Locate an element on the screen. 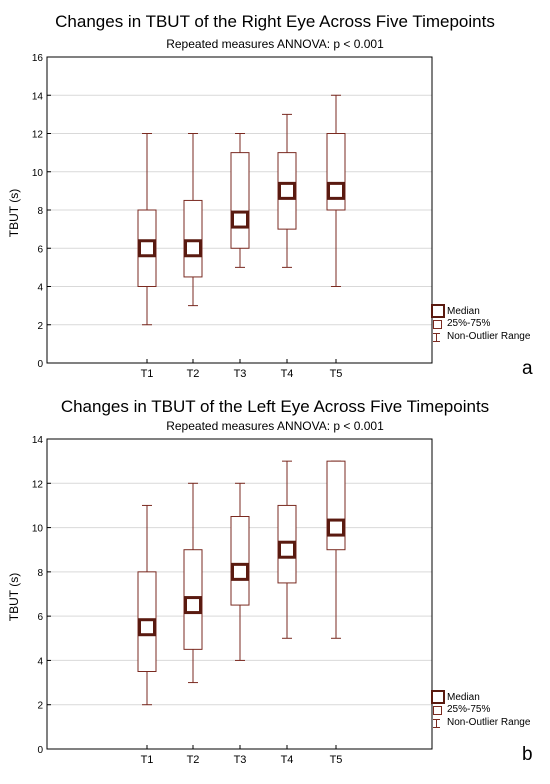 Image resolution: width=550 pixels, height=784 pixels. y-tick-label: 16 is located at coordinates (38, 58).